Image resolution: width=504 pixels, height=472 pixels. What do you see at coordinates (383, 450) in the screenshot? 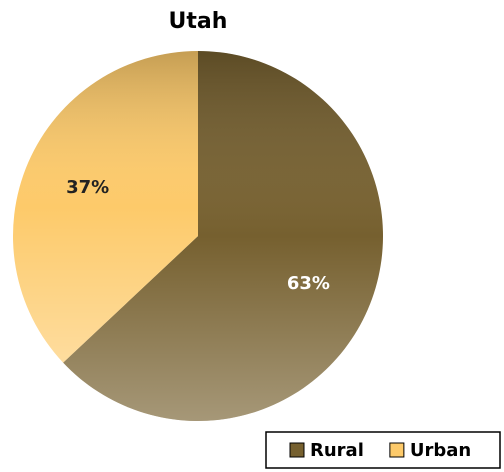
I see `legend-box` at bounding box center [383, 450].